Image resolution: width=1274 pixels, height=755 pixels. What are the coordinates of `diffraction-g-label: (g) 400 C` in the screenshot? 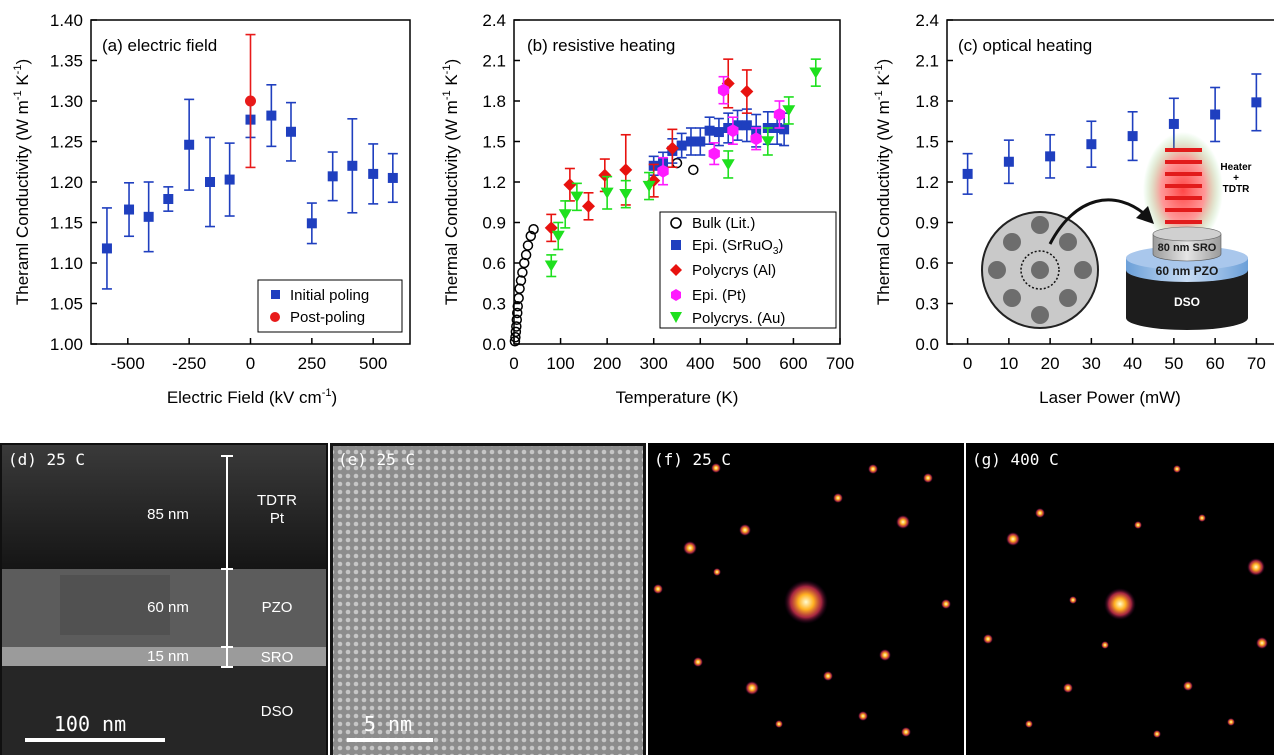 It's located at (1015, 459).